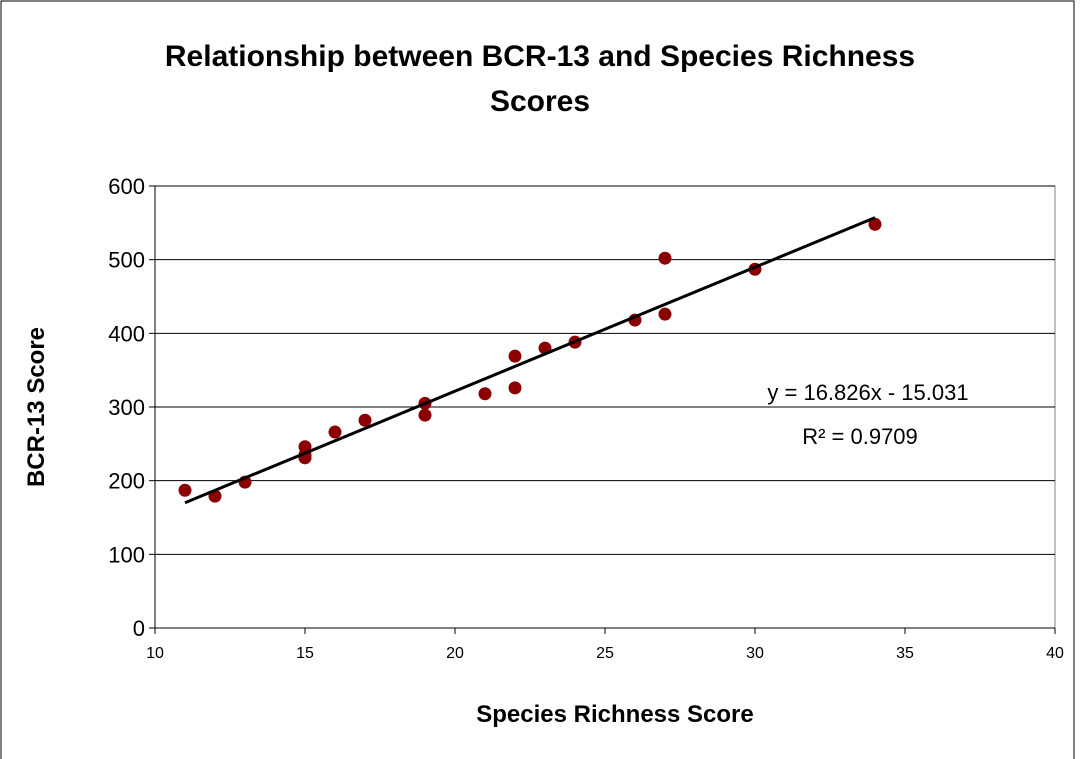 This screenshot has height=759, width=1081. What do you see at coordinates (36, 407) in the screenshot?
I see `y-axis-title: BCR-13 Score` at bounding box center [36, 407].